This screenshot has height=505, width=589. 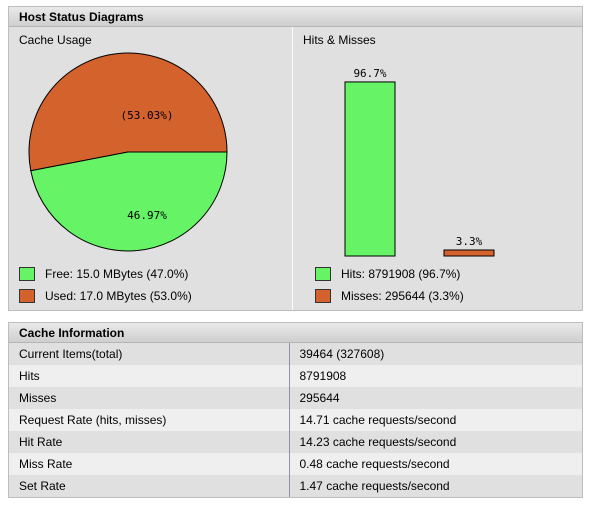 What do you see at coordinates (149, 398) in the screenshot?
I see `info-key: Misses` at bounding box center [149, 398].